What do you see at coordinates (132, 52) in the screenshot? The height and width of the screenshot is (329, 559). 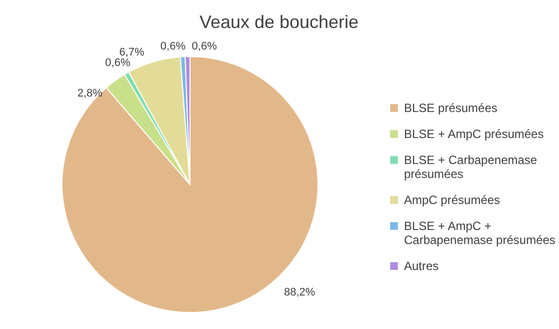 I see `data-label: 6,7%` at bounding box center [132, 52].